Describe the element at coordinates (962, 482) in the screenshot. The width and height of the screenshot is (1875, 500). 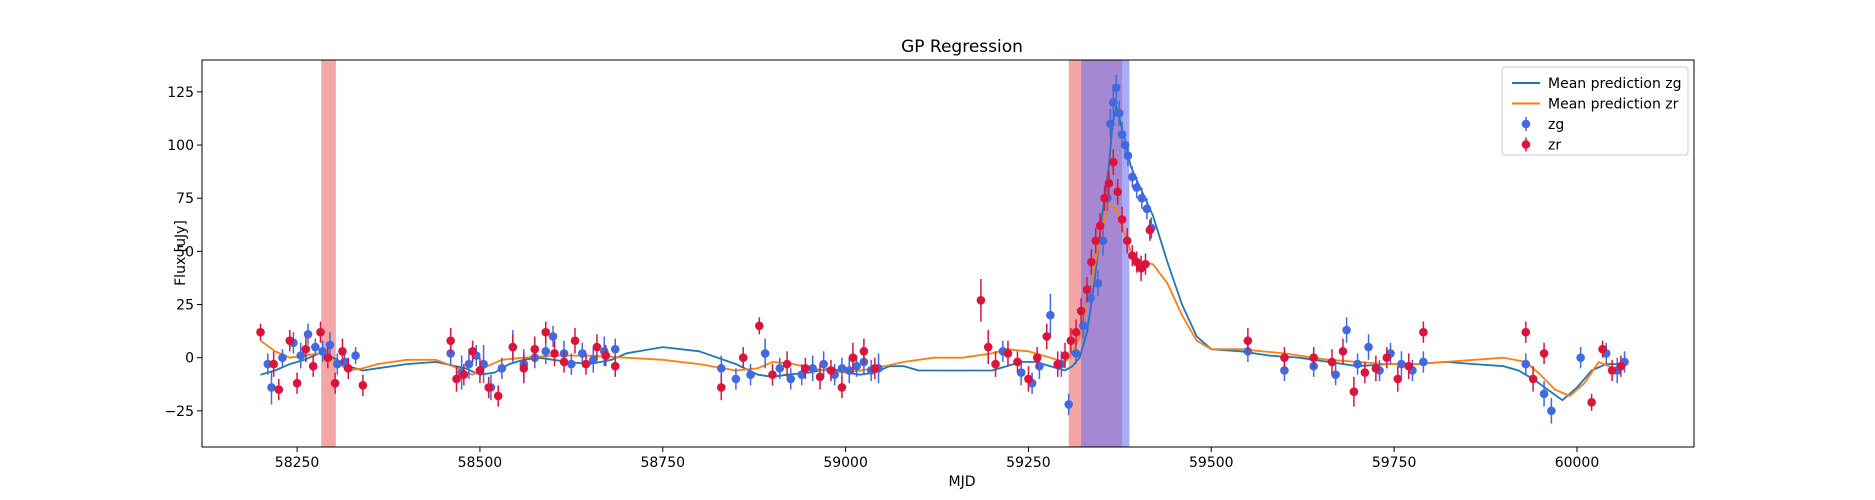
I see `x-axis-label: MJD` at that location.